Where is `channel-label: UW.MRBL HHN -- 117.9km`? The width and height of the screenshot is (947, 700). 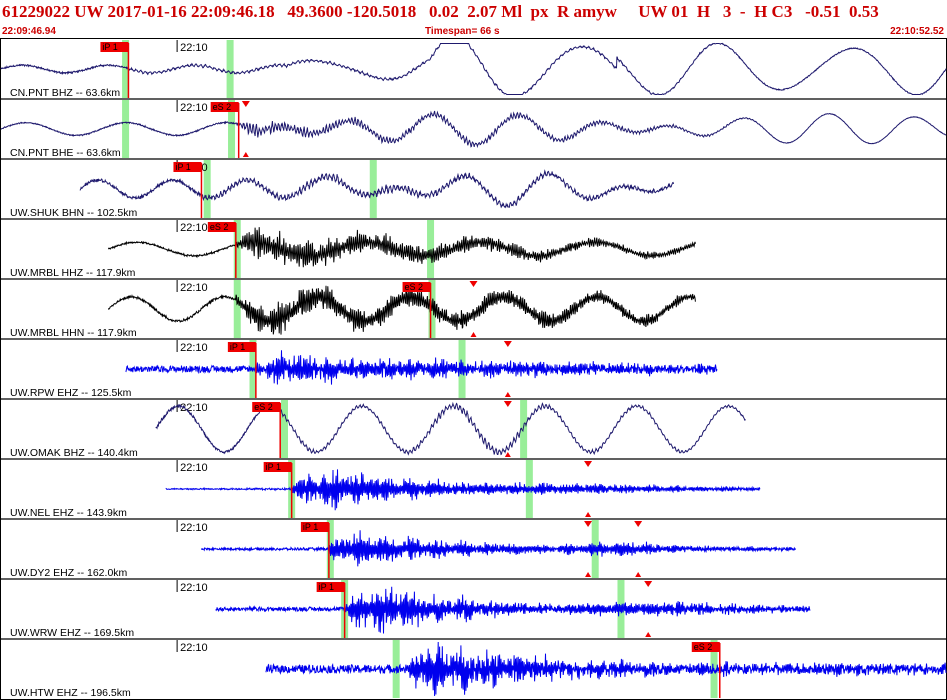 channel-label: UW.MRBL HHN -- 117.9km is located at coordinates (73, 333).